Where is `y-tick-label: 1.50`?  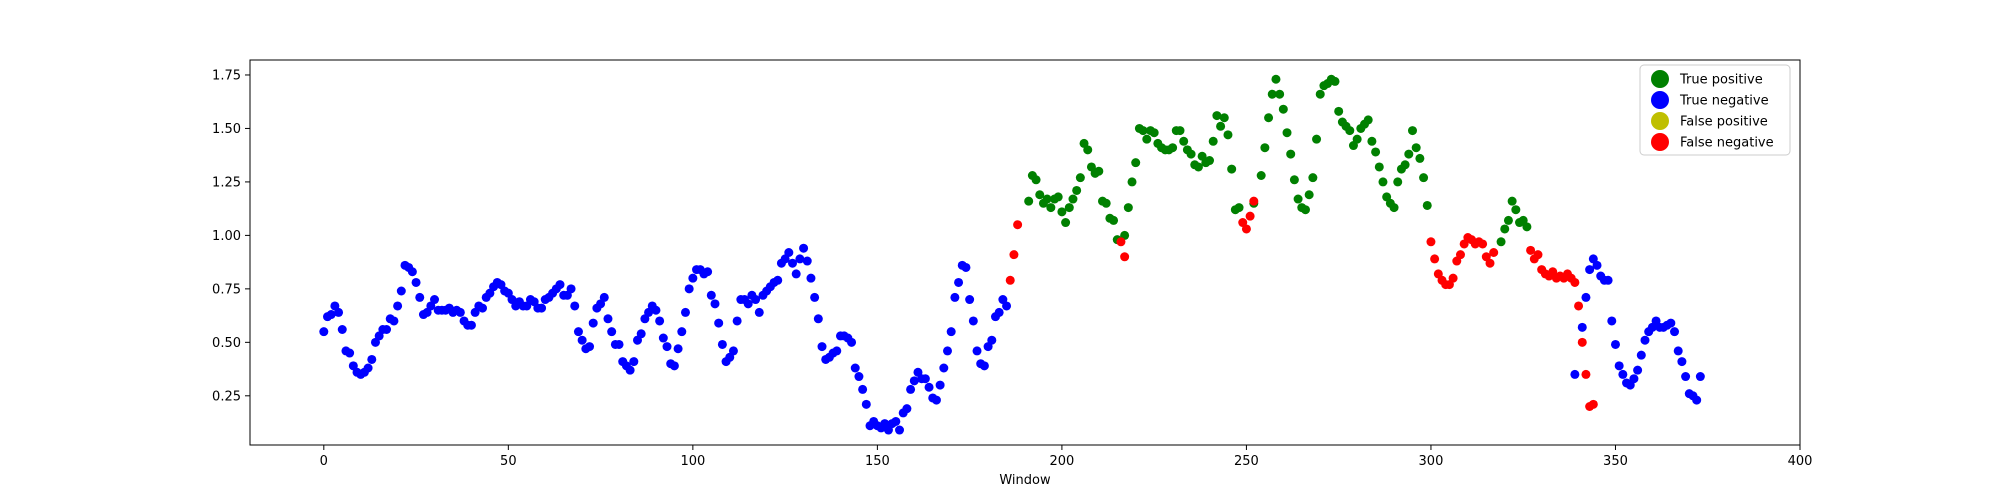
y-tick-label: 1.50 is located at coordinates (226, 129).